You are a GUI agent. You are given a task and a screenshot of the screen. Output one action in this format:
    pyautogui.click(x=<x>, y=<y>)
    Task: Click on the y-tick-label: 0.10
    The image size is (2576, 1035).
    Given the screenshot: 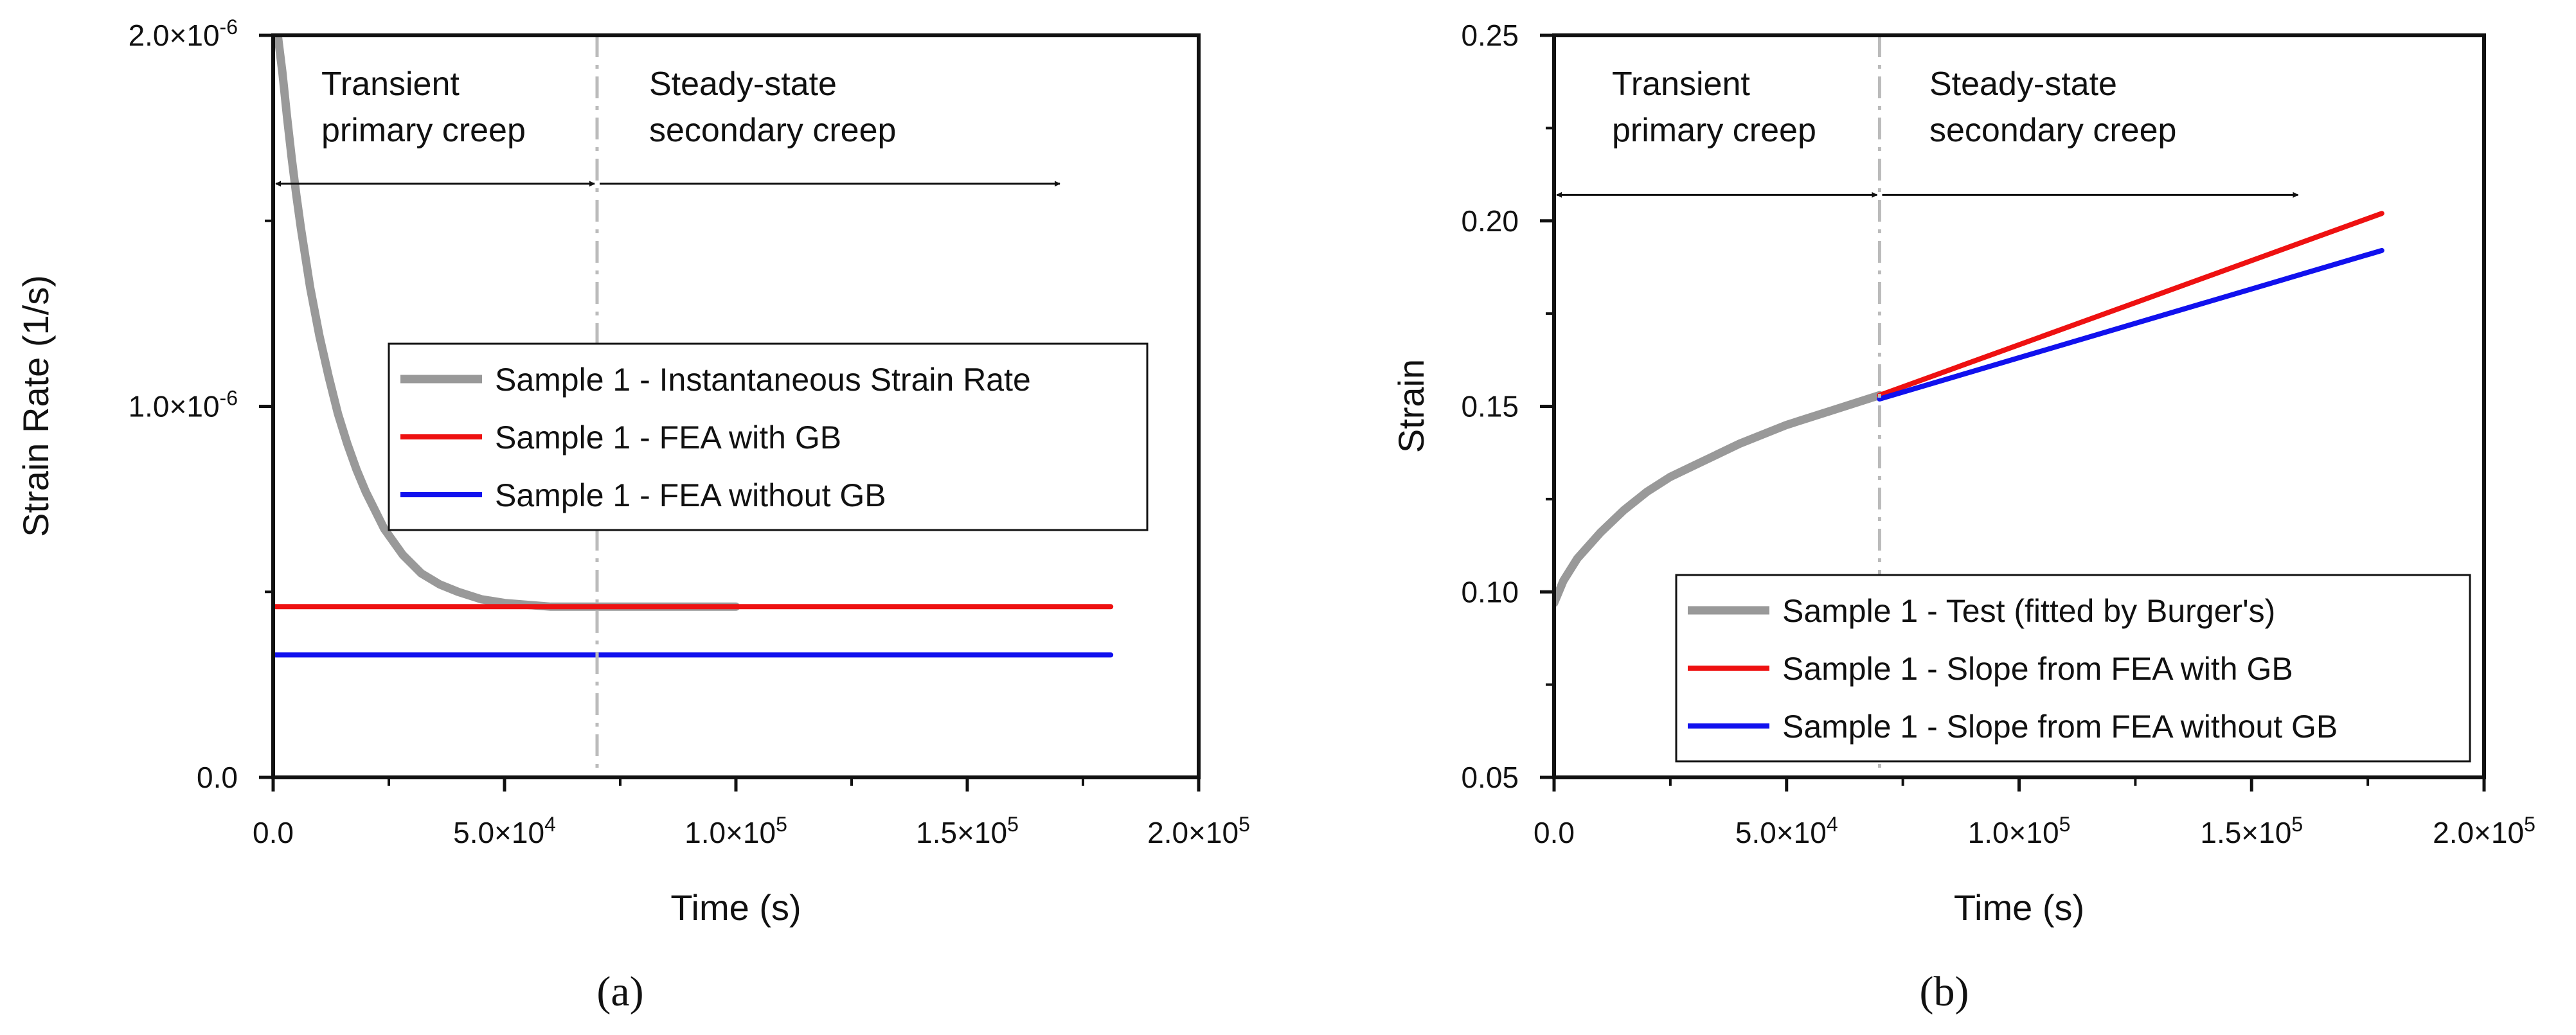 What is the action you would take?
    pyautogui.click(x=1490, y=591)
    